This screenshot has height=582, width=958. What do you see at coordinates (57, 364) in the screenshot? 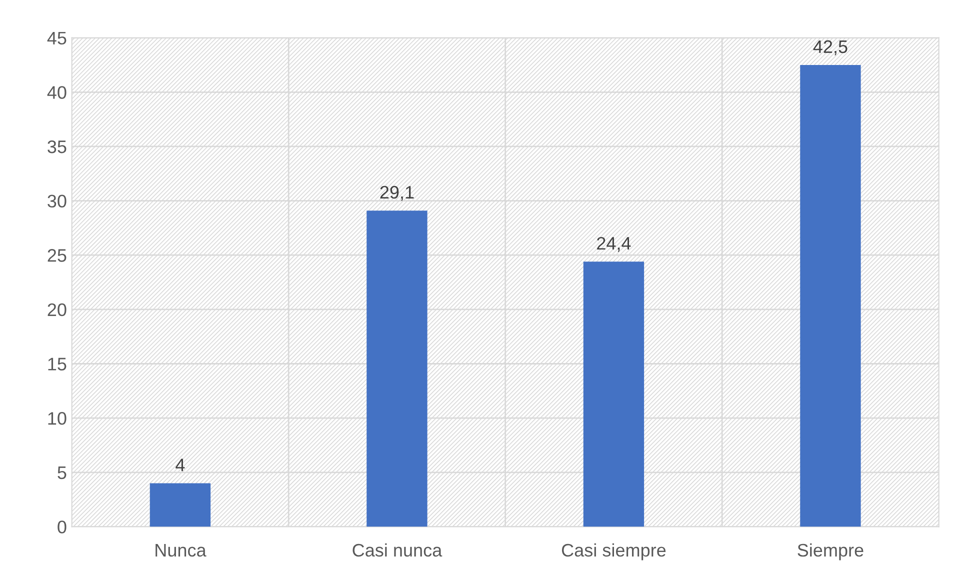
I see `y-tick-label: 15` at bounding box center [57, 364].